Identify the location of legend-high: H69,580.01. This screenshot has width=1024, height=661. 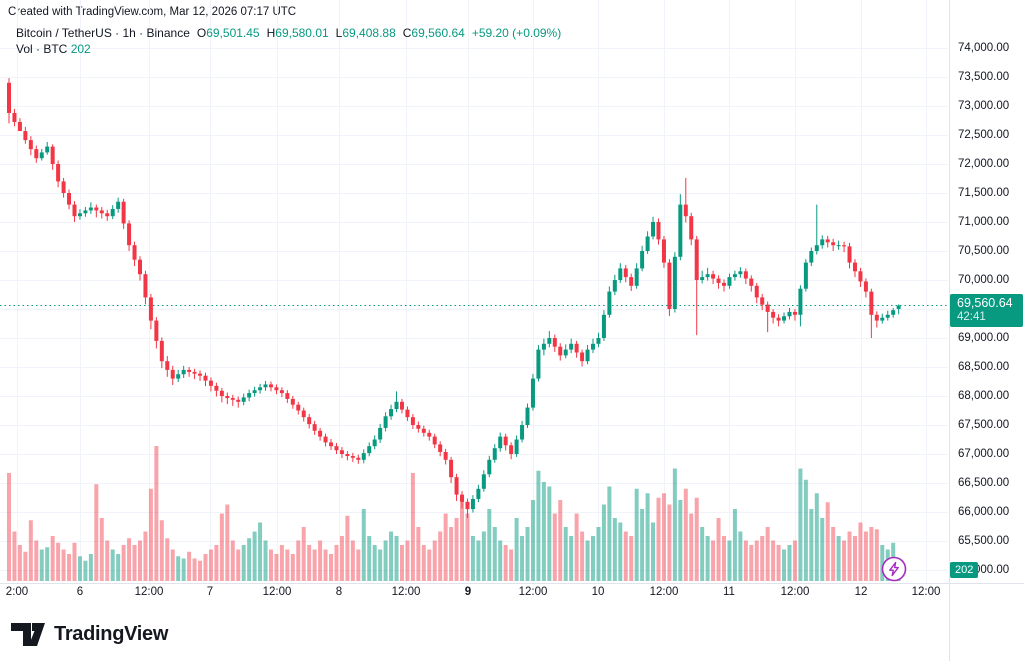
(297, 33).